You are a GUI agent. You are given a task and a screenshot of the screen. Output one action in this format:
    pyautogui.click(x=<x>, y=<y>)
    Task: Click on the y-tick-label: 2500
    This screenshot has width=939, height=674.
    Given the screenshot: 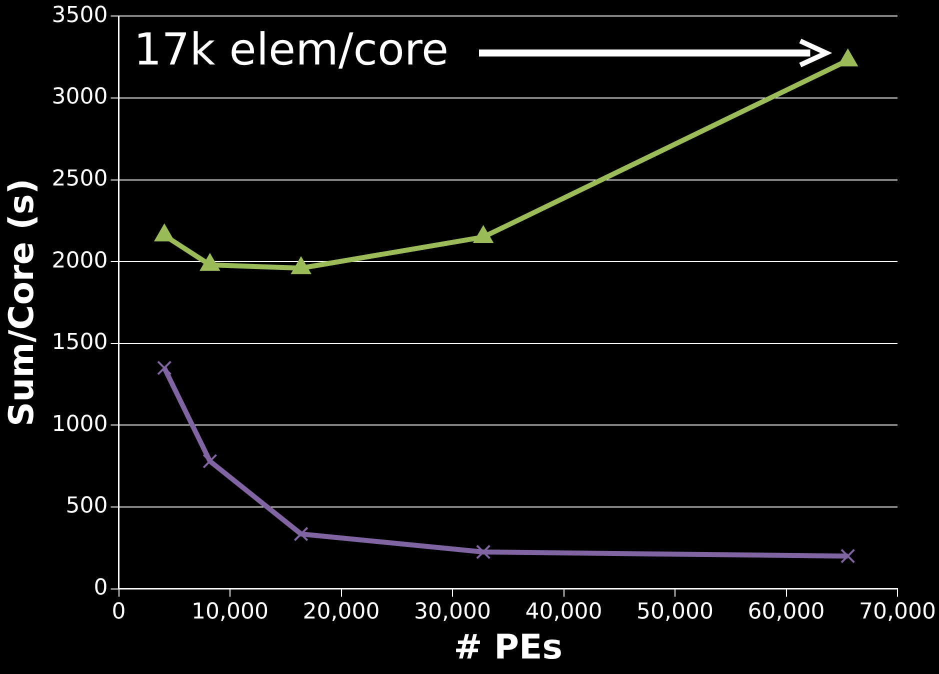 What is the action you would take?
    pyautogui.click(x=80, y=179)
    